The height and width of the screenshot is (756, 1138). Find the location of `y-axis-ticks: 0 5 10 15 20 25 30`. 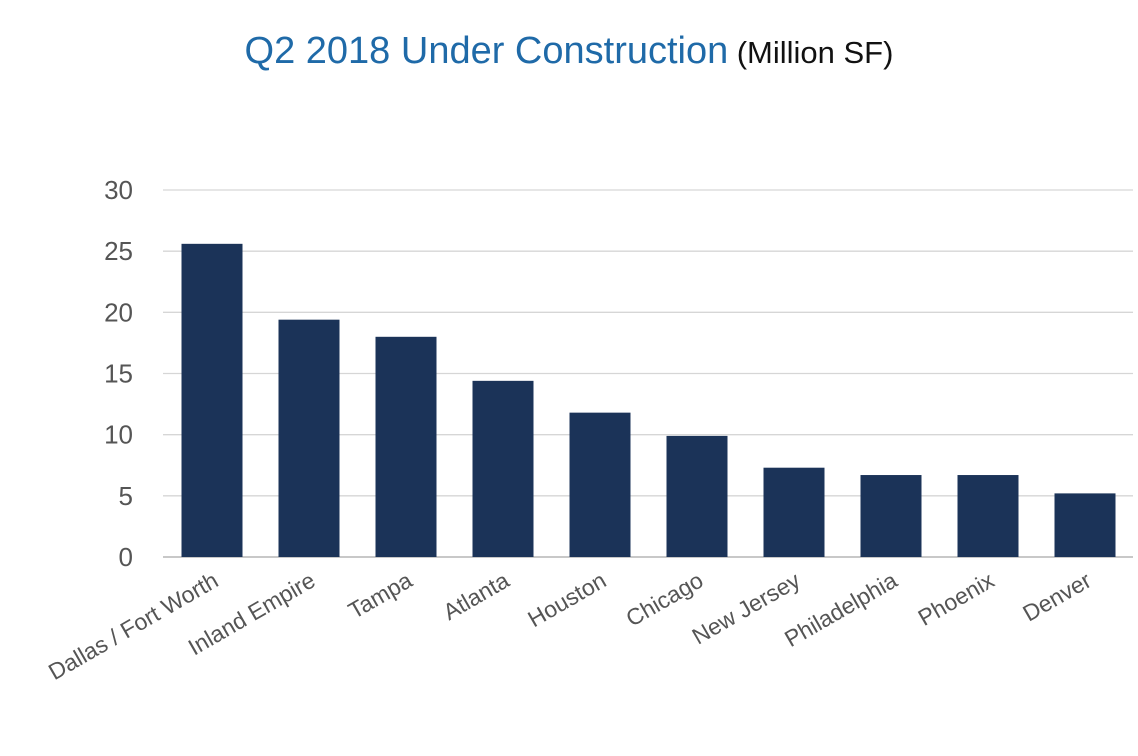

y-axis-ticks: 0 5 10 15 20 25 30 is located at coordinates (118, 373).